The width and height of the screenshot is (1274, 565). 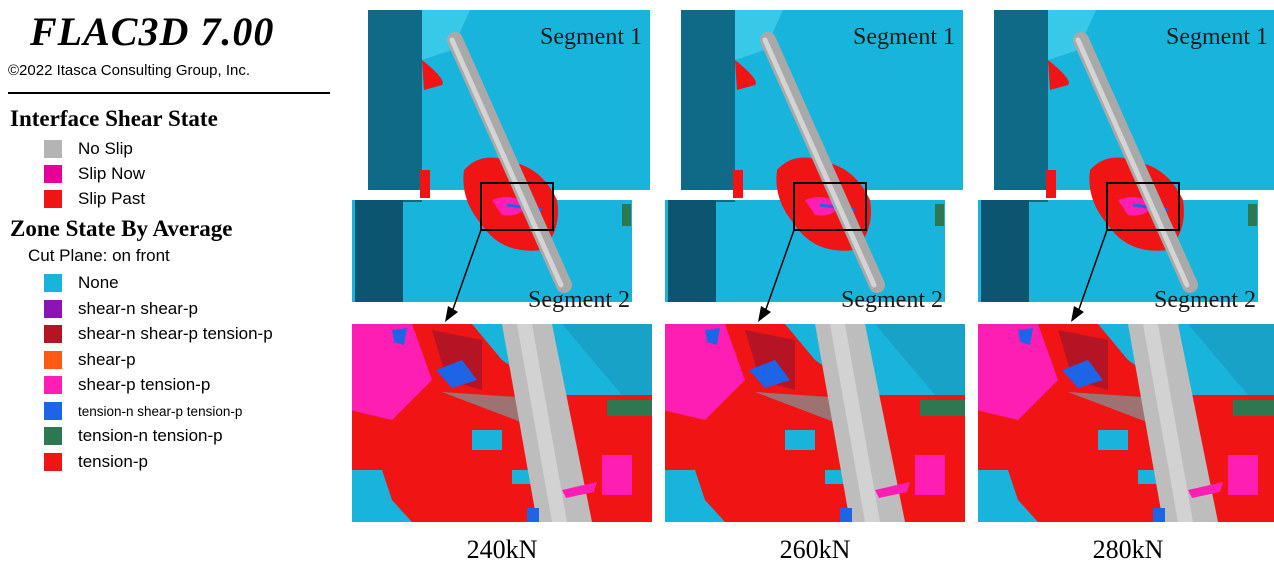 I want to click on interface-legend-label: Slip Past, so click(x=112, y=198).